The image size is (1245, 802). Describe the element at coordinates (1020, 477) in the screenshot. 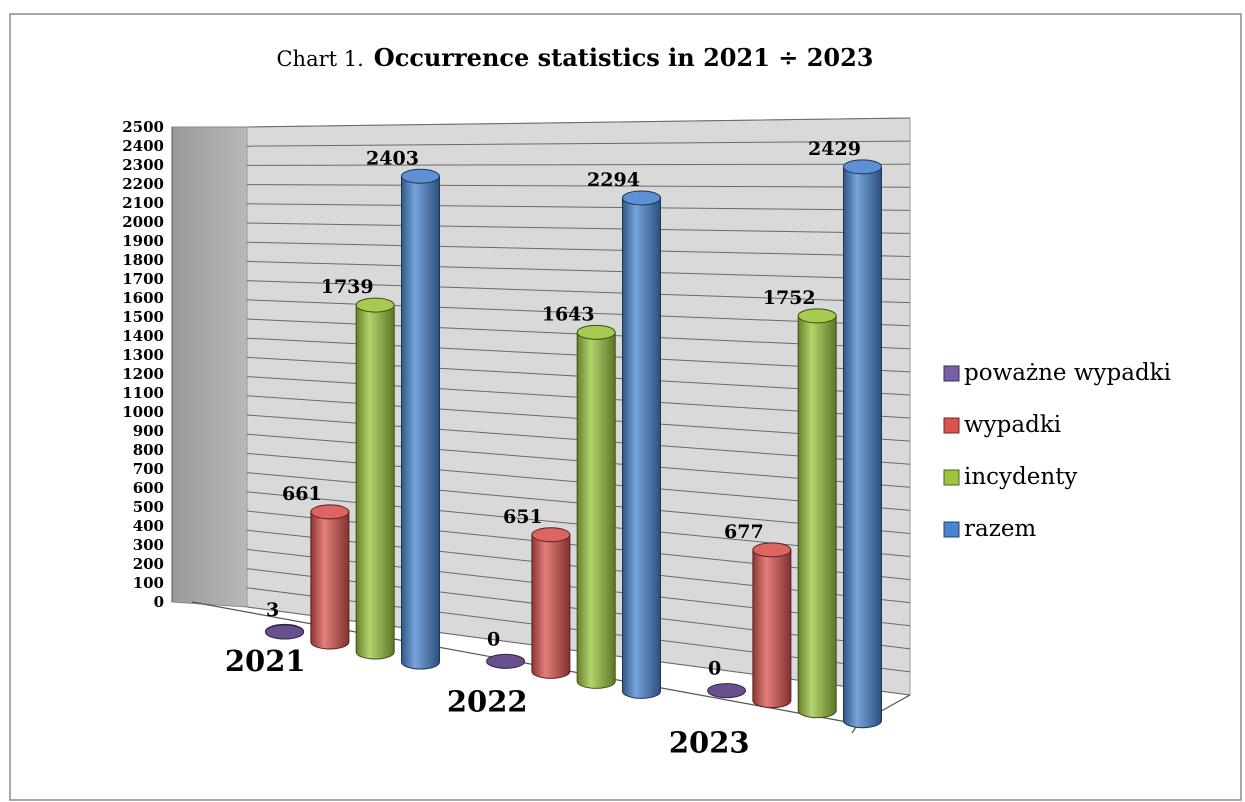

I see `legend-label: incydenty` at that location.